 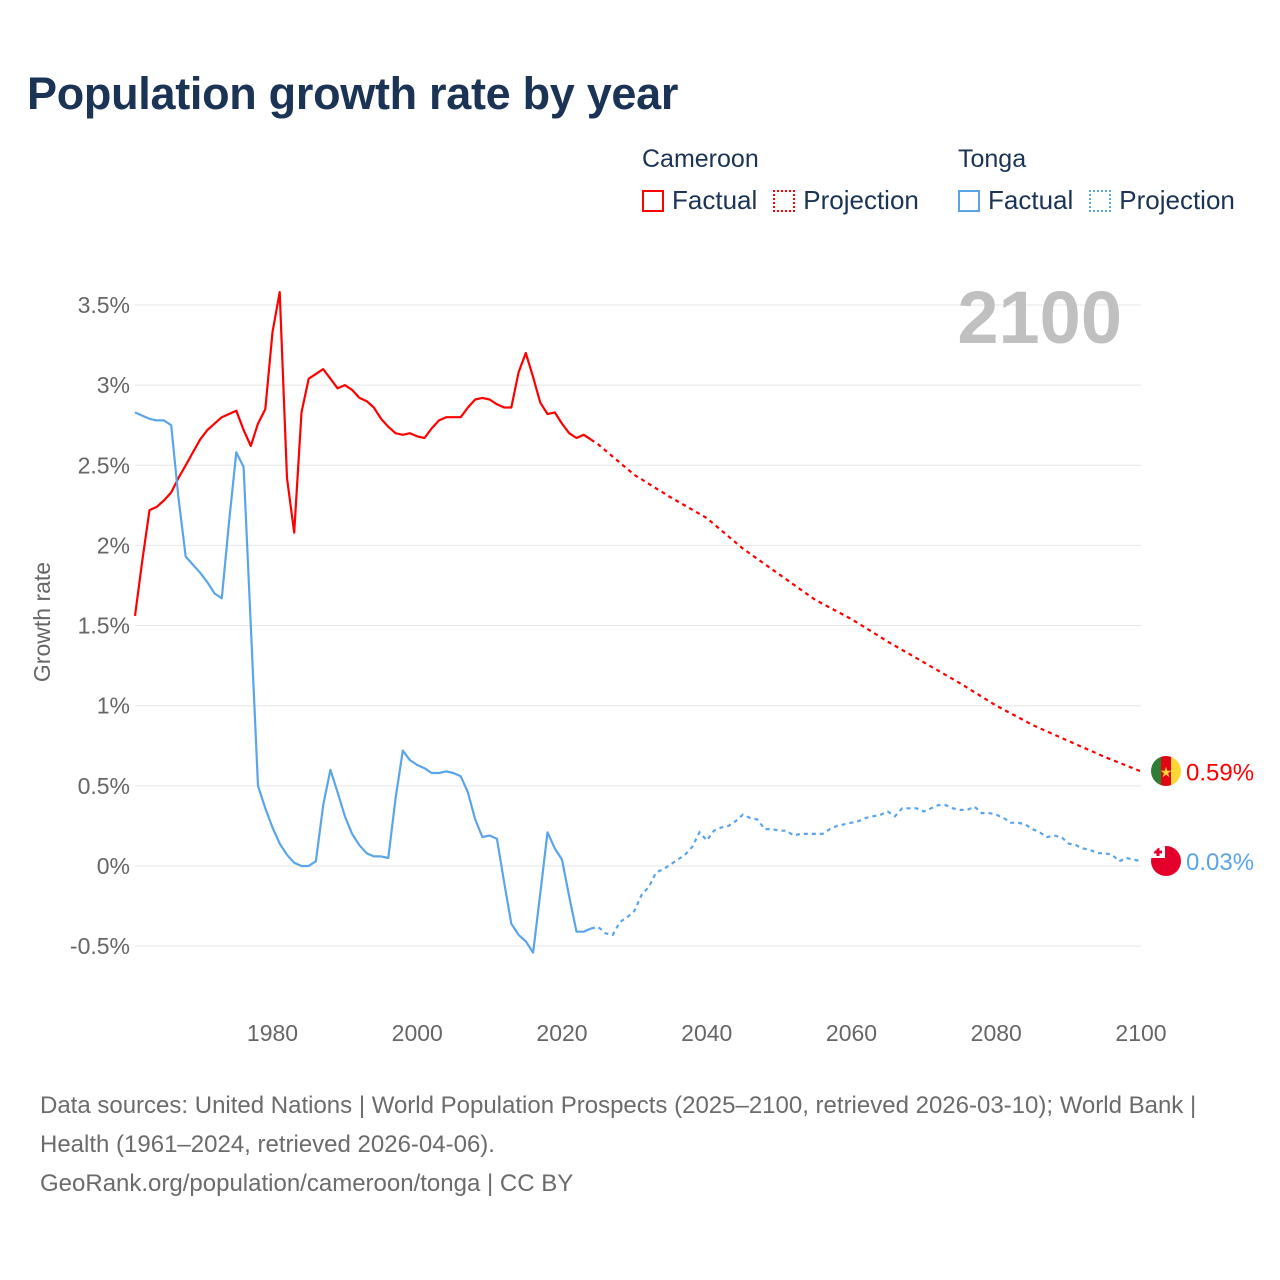 What do you see at coordinates (113, 545) in the screenshot?
I see `y-tick-label: 2%` at bounding box center [113, 545].